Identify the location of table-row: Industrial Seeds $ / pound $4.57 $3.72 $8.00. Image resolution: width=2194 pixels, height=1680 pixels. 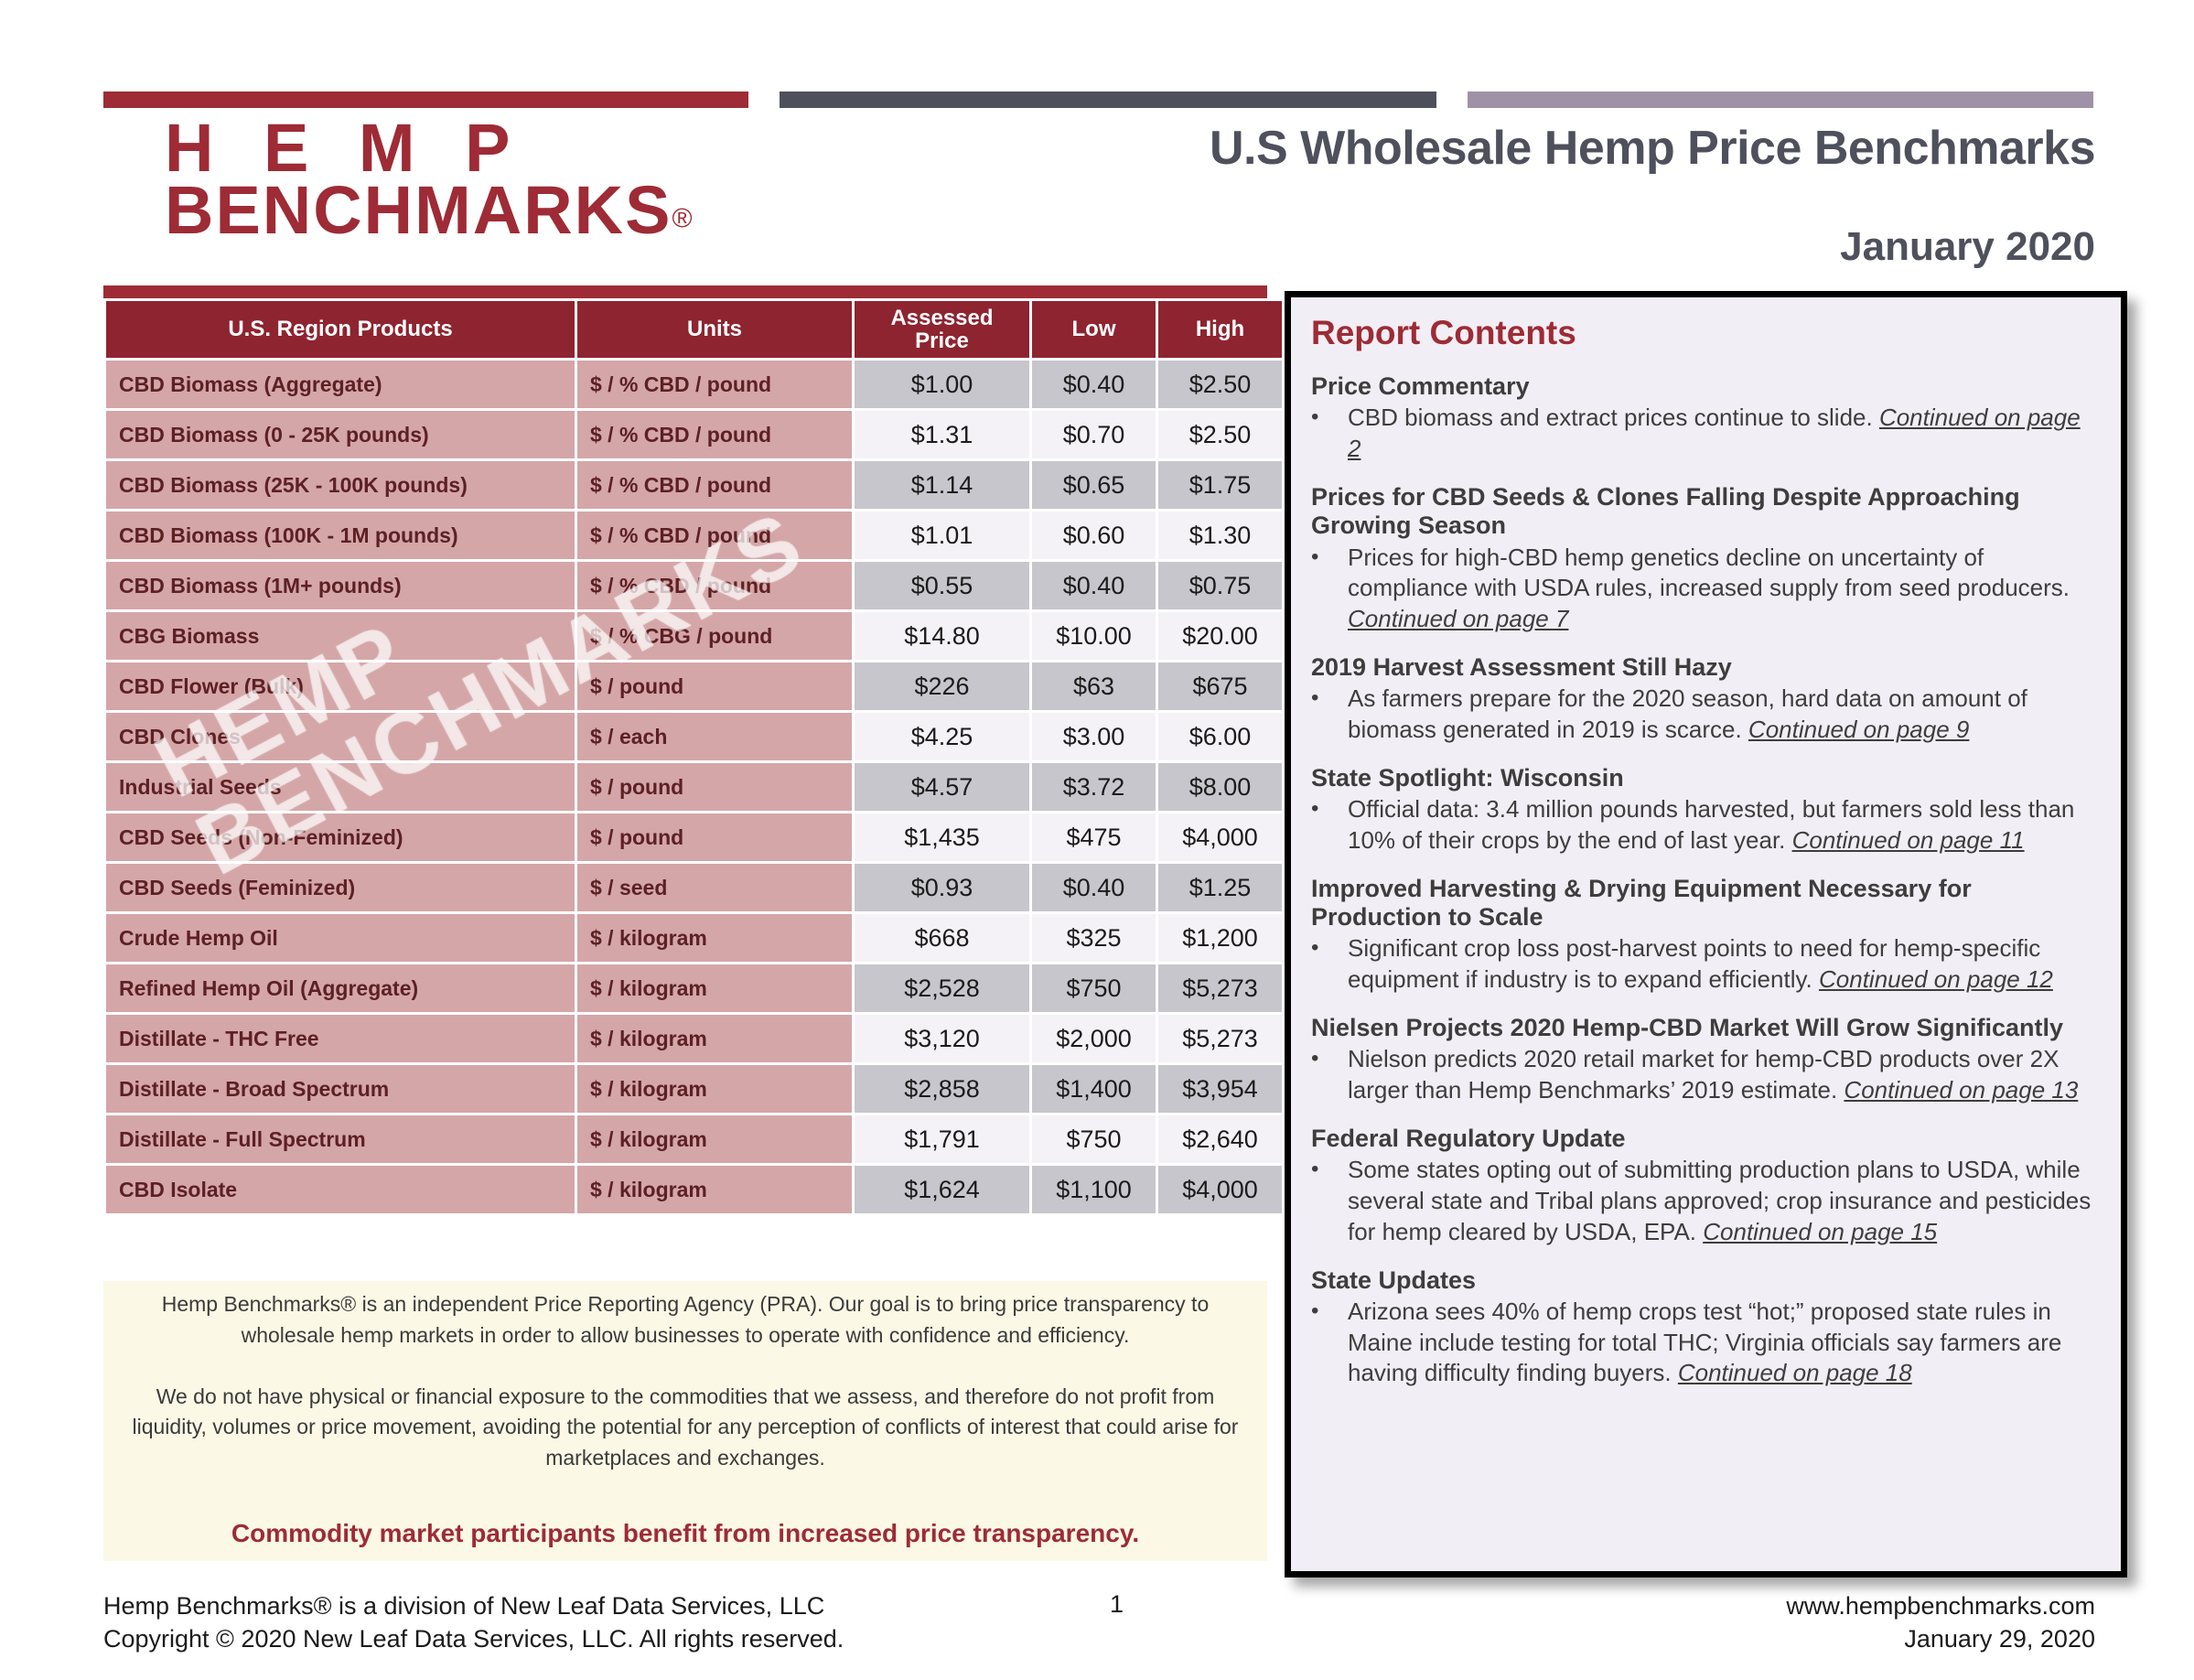
(694, 787).